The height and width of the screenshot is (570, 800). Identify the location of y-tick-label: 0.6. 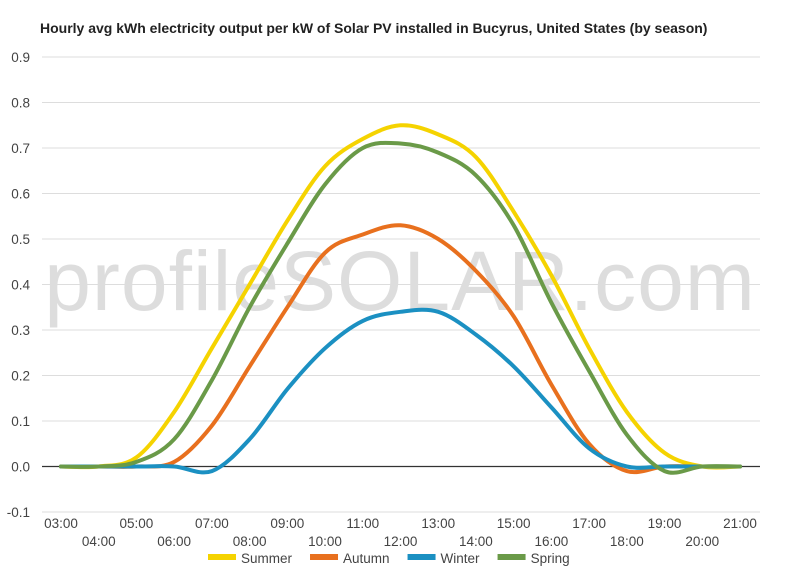
(20, 194).